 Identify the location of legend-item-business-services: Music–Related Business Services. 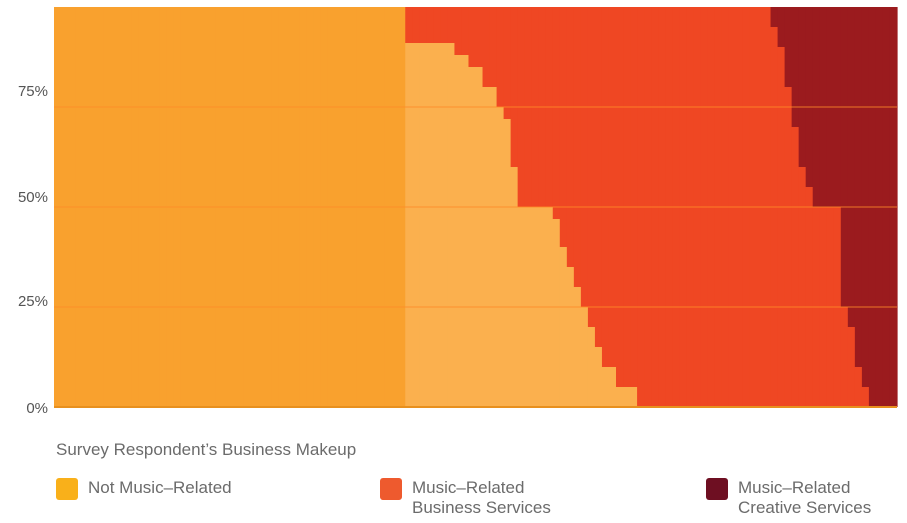
(486, 498).